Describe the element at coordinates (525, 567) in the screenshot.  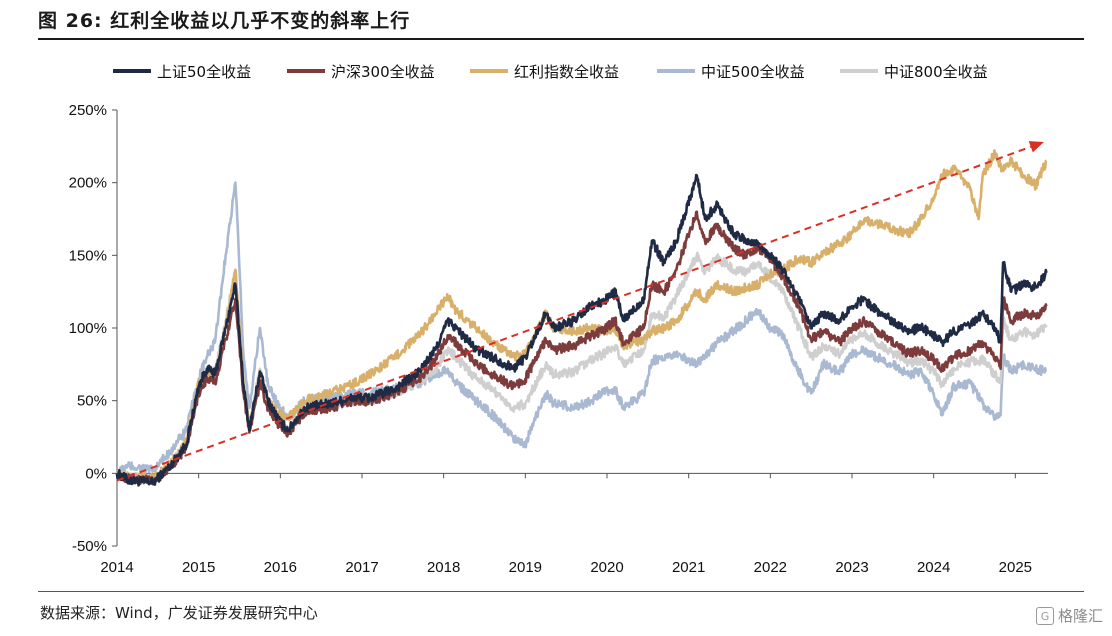
I see `x-tick-label: 2019` at that location.